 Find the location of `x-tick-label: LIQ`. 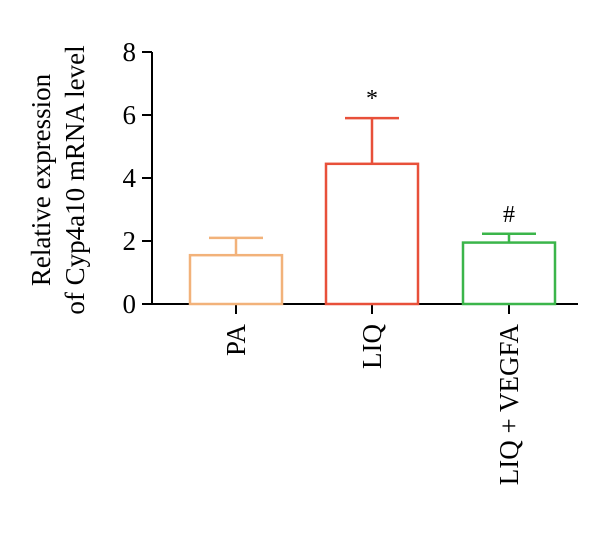

x-tick-label: LIQ is located at coordinates (372, 346).